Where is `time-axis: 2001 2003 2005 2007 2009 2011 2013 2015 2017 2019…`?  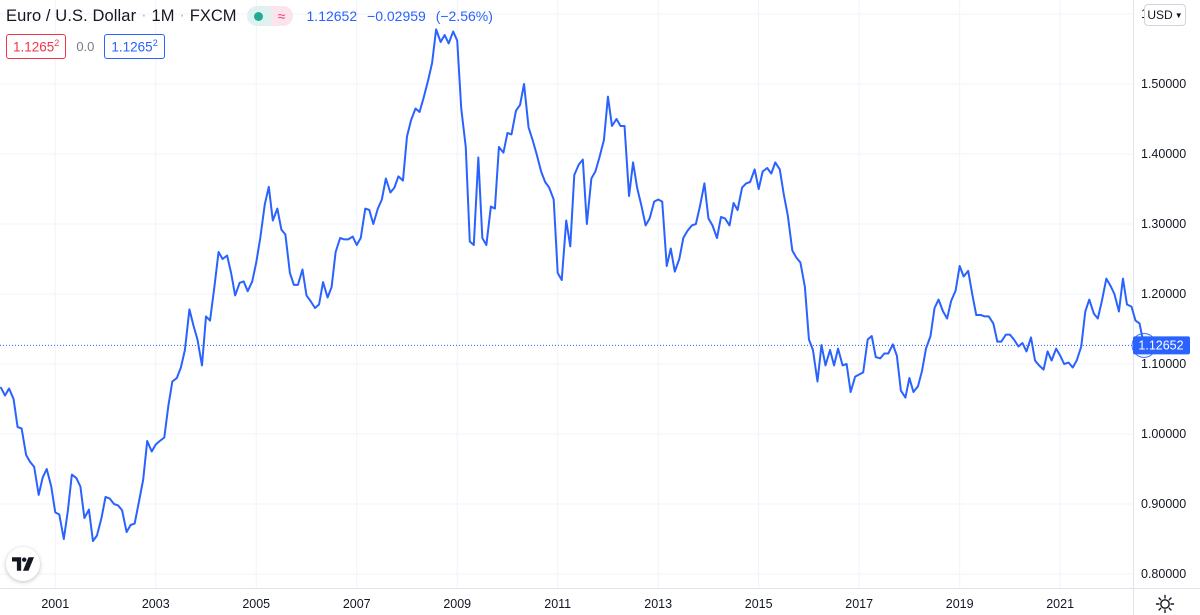 time-axis: 2001 2003 2005 2007 2009 2011 2013 2015 2017 2019… is located at coordinates (557, 604).